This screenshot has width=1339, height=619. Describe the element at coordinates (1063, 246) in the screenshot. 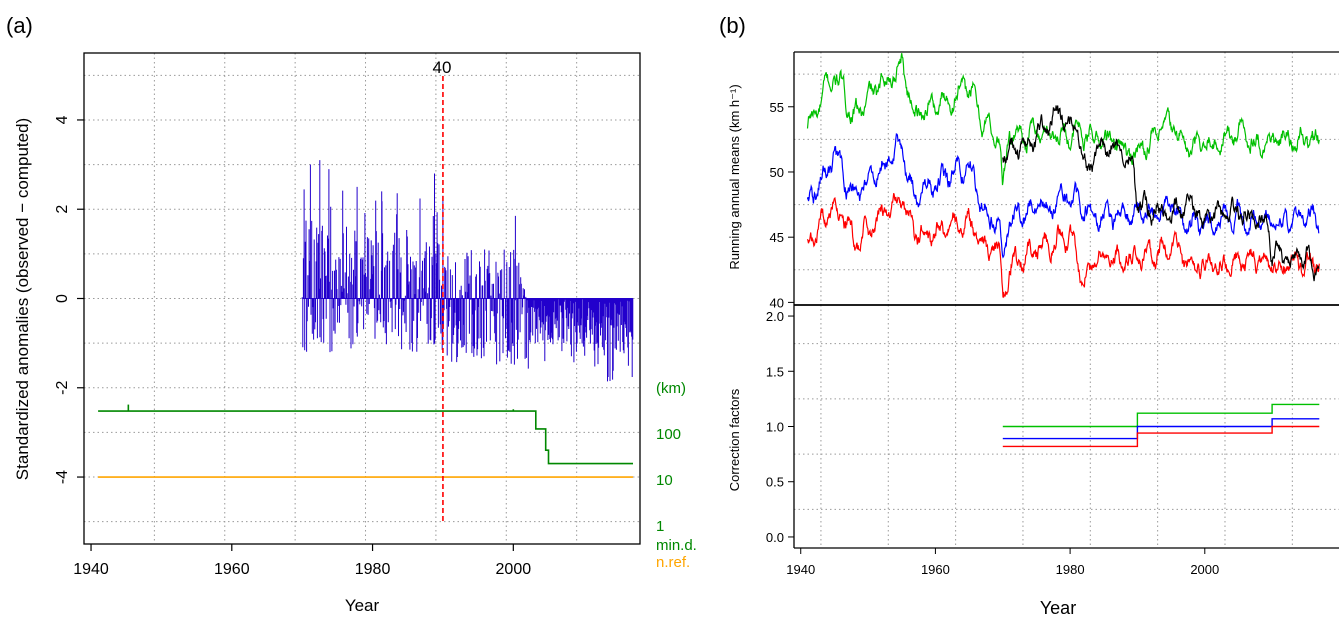

I see `running-mean-red` at that location.